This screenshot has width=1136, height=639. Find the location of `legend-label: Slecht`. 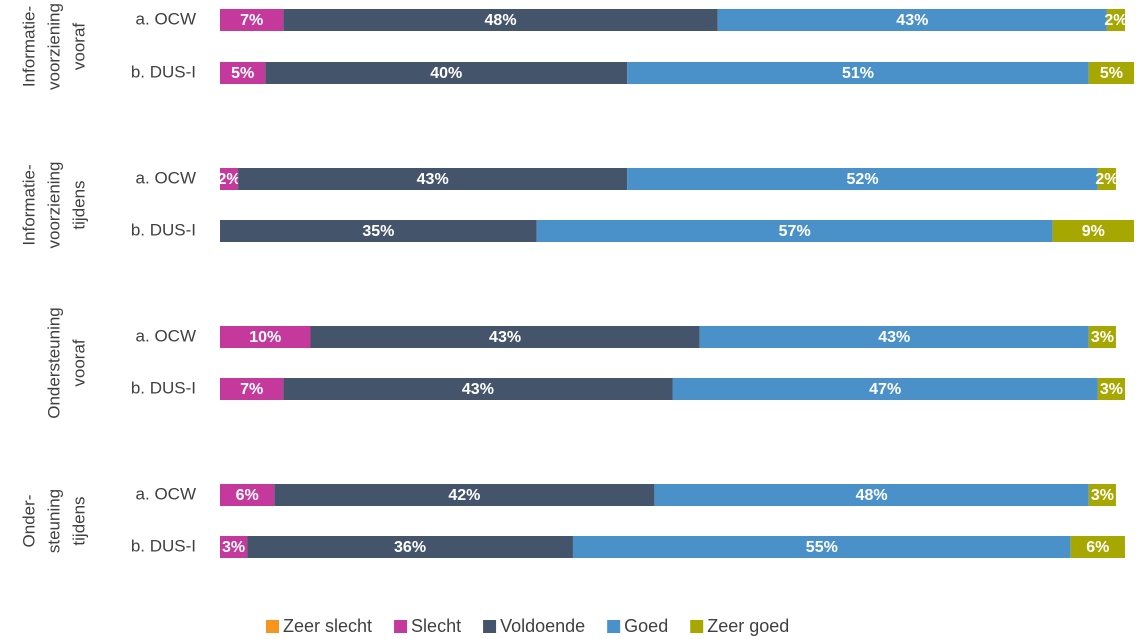

legend-label: Slecht is located at coordinates (436, 626).